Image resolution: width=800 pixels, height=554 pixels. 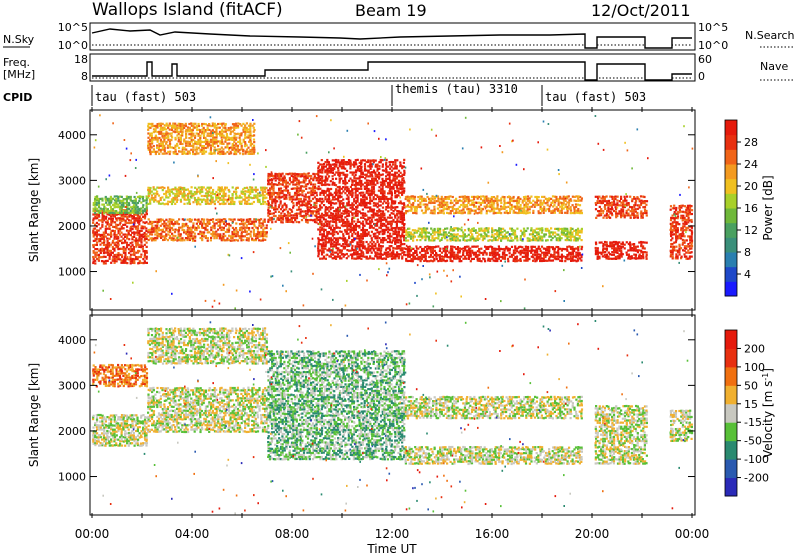 What do you see at coordinates (392, 46) in the screenshot?
I see `nsearch-trace` at bounding box center [392, 46].